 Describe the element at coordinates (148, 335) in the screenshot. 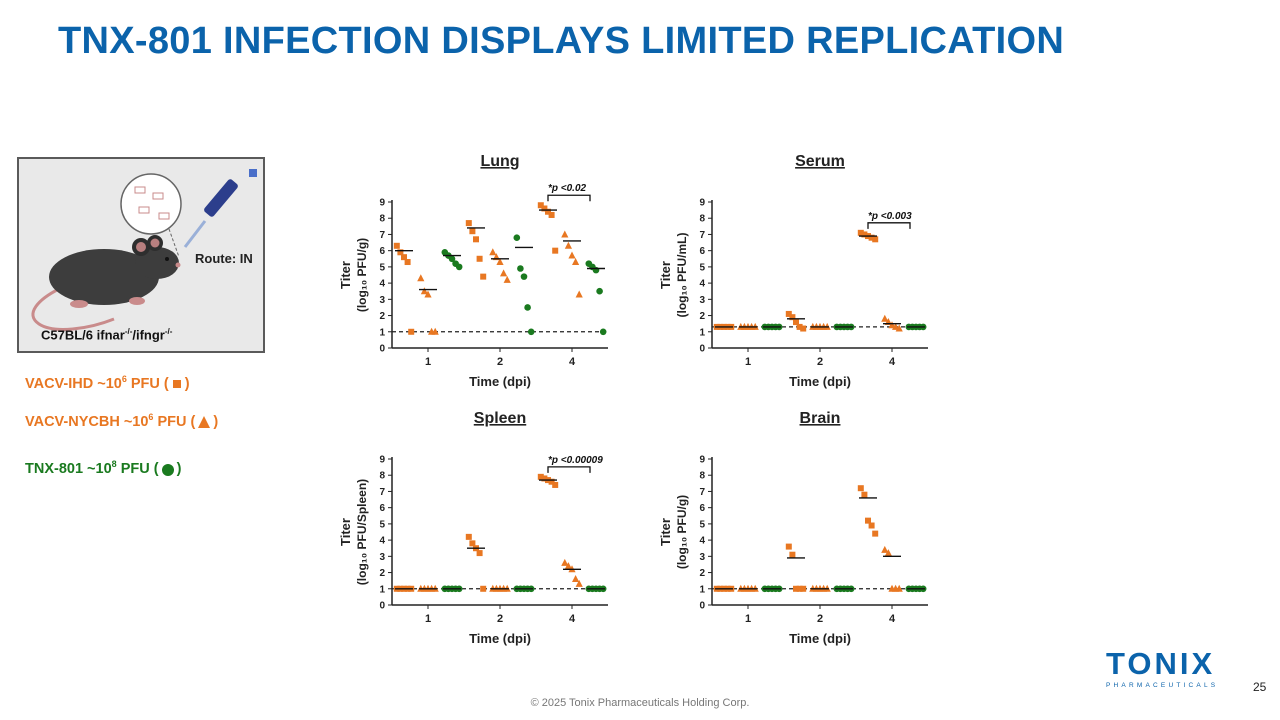

I see `strain-mid: /ifngr` at that location.